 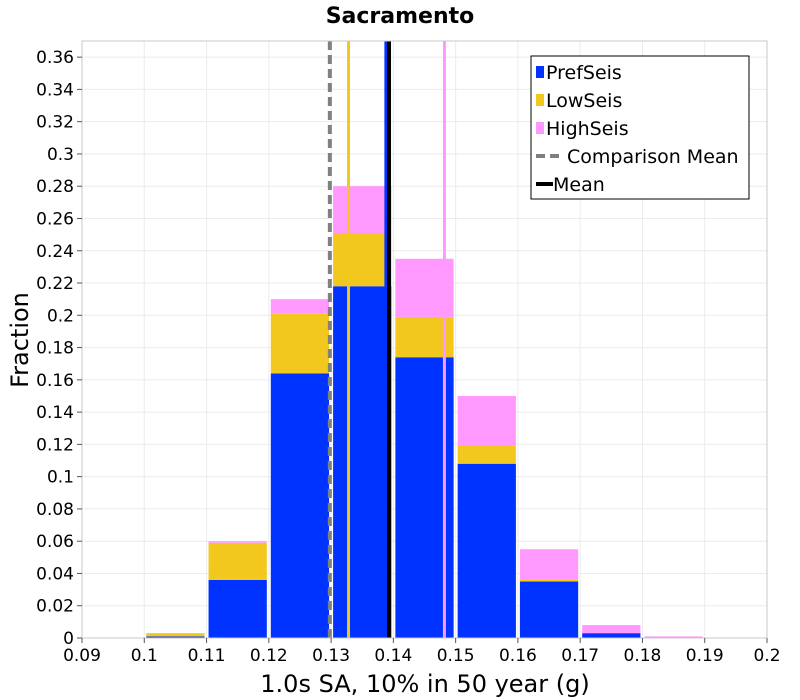 I want to click on chart-title: Sacramento, so click(x=400, y=16).